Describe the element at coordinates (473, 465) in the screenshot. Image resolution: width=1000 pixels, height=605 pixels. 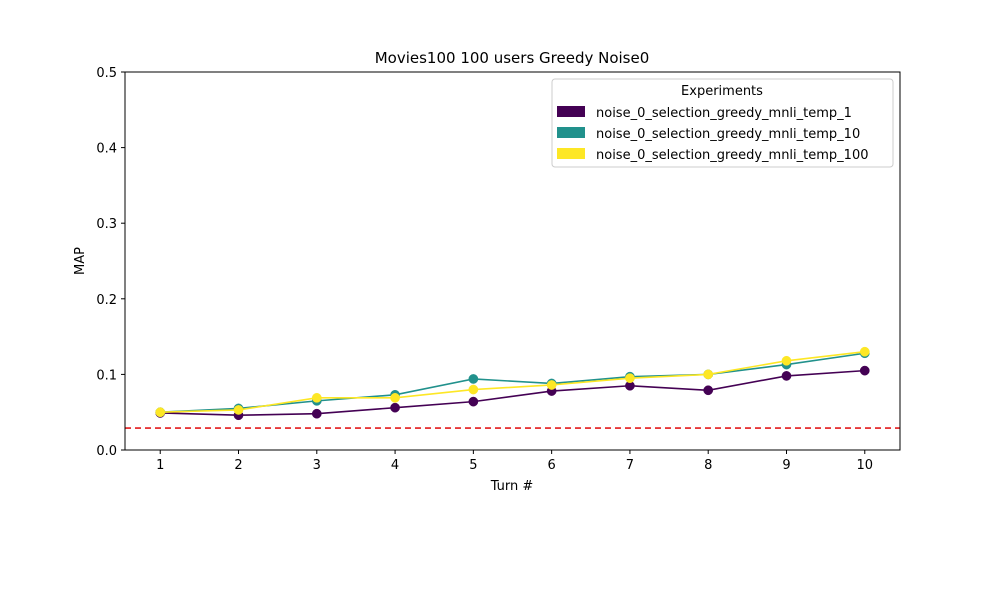
I see `x-tick-label: 5` at that location.